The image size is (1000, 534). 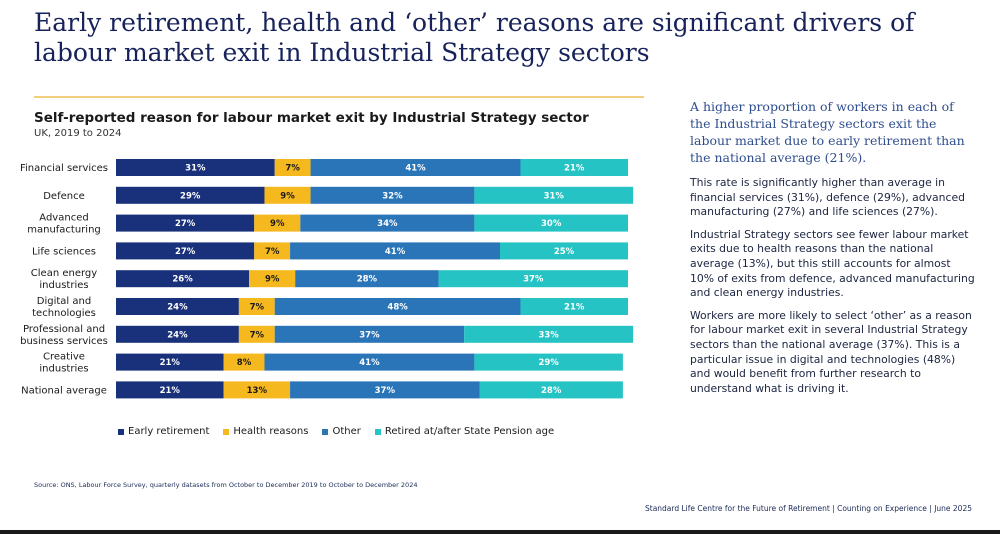 I want to click on bottom-border, so click(x=500, y=532).